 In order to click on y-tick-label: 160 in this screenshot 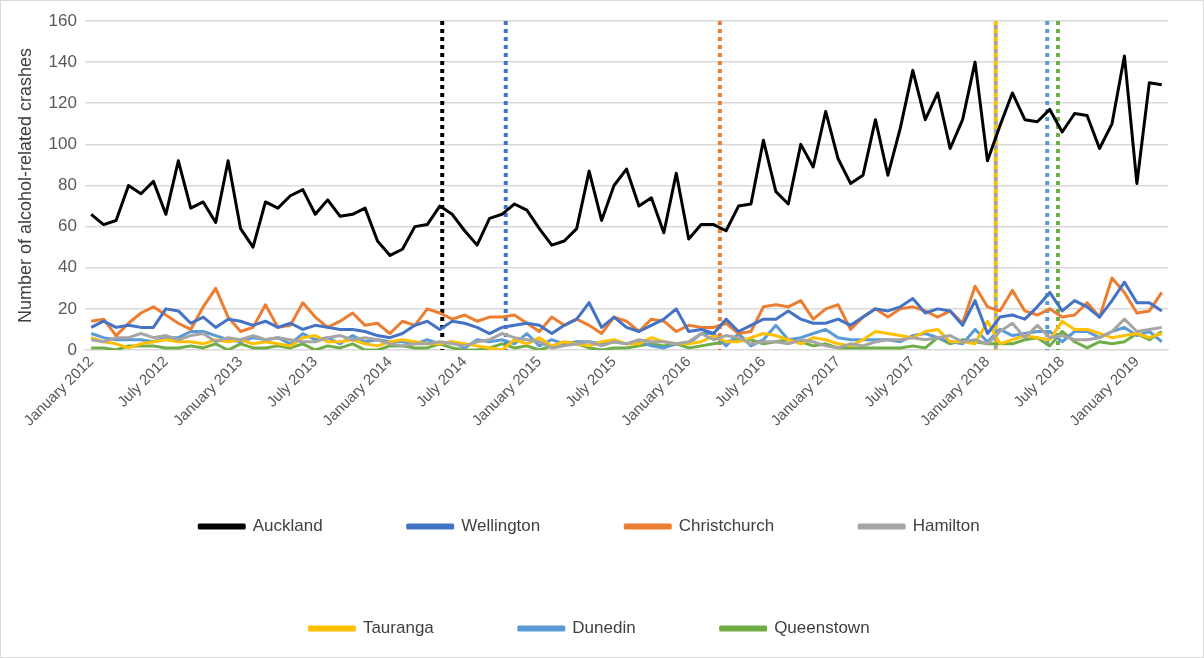, I will do `click(62, 20)`.